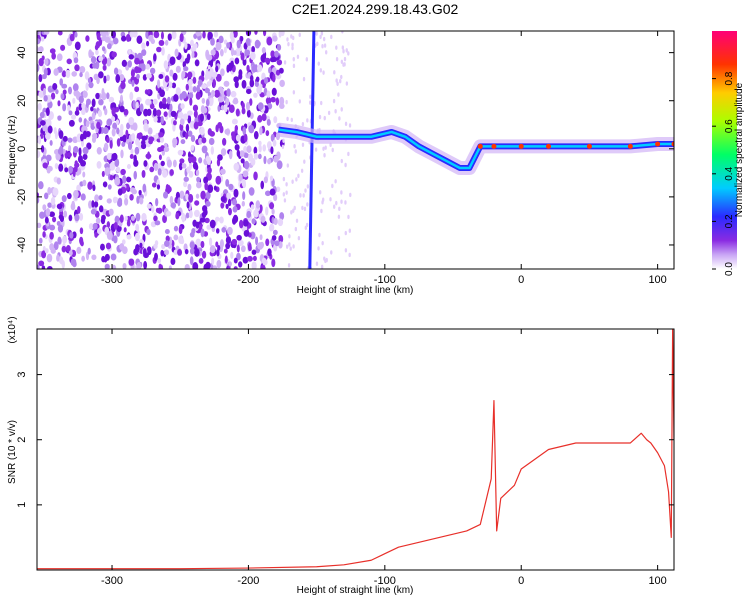  What do you see at coordinates (723, 173) in the screenshot?
I see `colorbar-ticks: 0.0 0.2 0.4 0.6 0.8` at bounding box center [723, 173].